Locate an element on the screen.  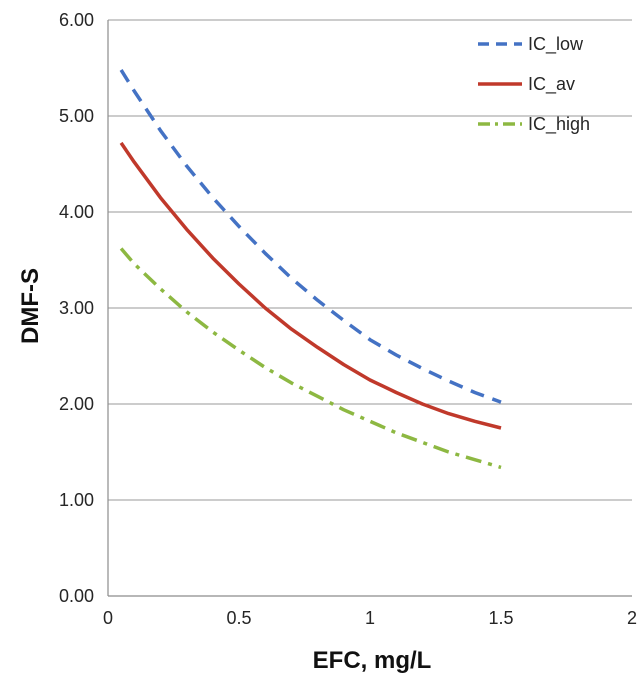
legend-label: IC_low is located at coordinates (556, 44).